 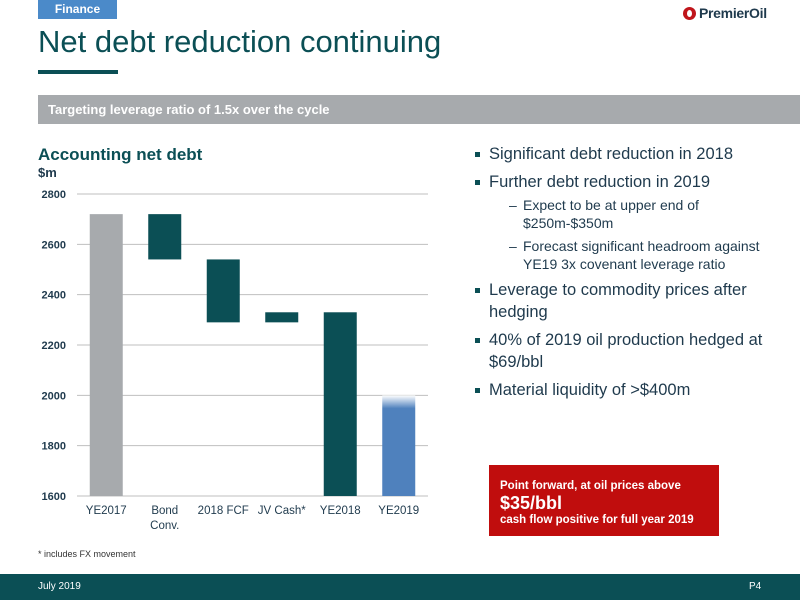 I want to click on x-tick-label: YE2017, so click(x=106, y=511).